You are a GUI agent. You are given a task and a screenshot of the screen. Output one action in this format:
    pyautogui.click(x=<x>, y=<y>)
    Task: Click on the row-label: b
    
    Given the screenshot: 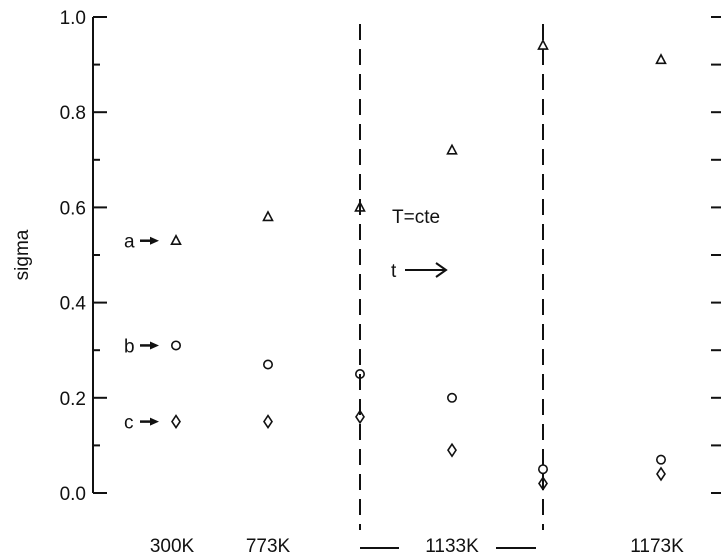 What is the action you would take?
    pyautogui.click(x=129, y=346)
    